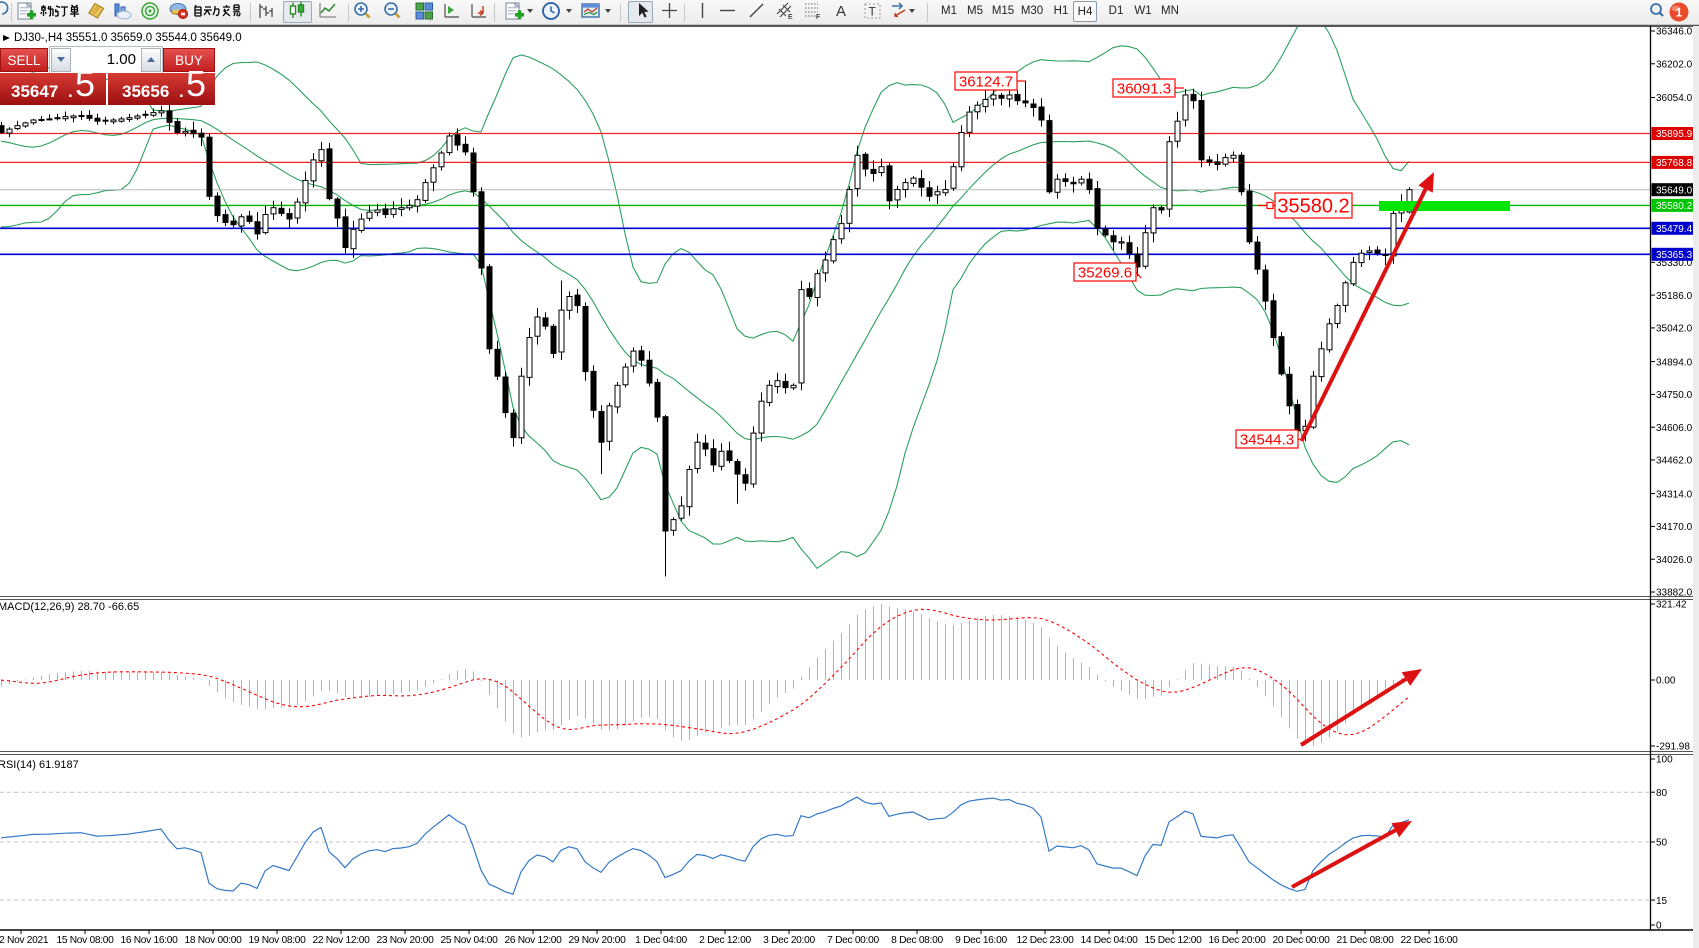 This screenshot has width=1699, height=948. I want to click on svg-text: A, so click(841, 11).